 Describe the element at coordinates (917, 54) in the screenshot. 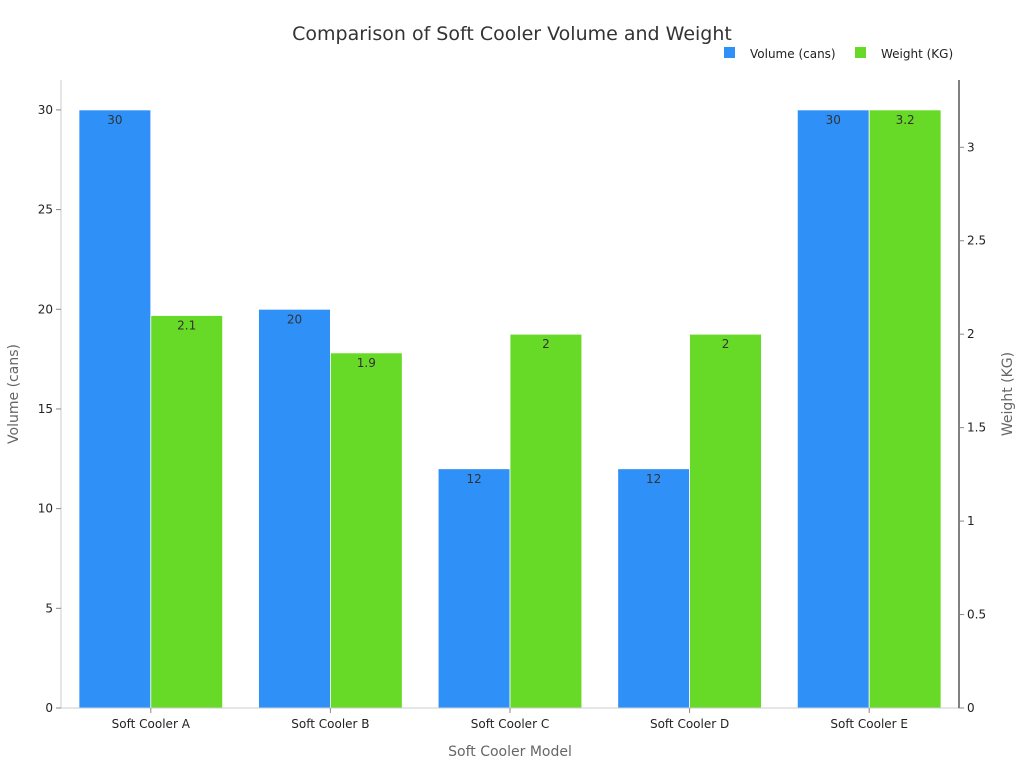

I see `legend-label: Weight (KG)` at that location.